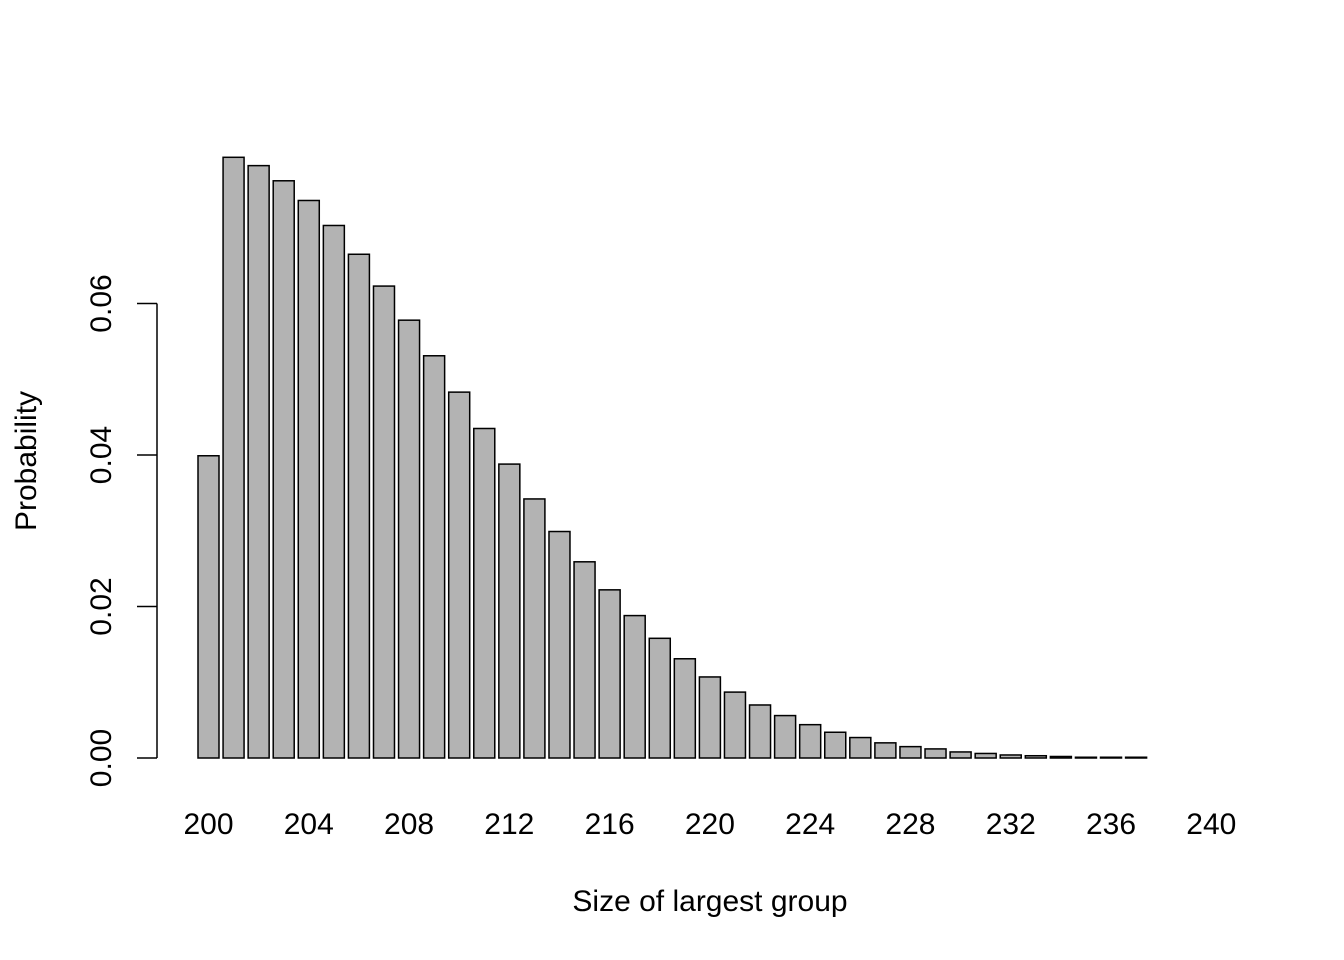 Image resolution: width=1344 pixels, height=960 pixels. Describe the element at coordinates (1111, 824) in the screenshot. I see `x-tick-label: 236` at that location.